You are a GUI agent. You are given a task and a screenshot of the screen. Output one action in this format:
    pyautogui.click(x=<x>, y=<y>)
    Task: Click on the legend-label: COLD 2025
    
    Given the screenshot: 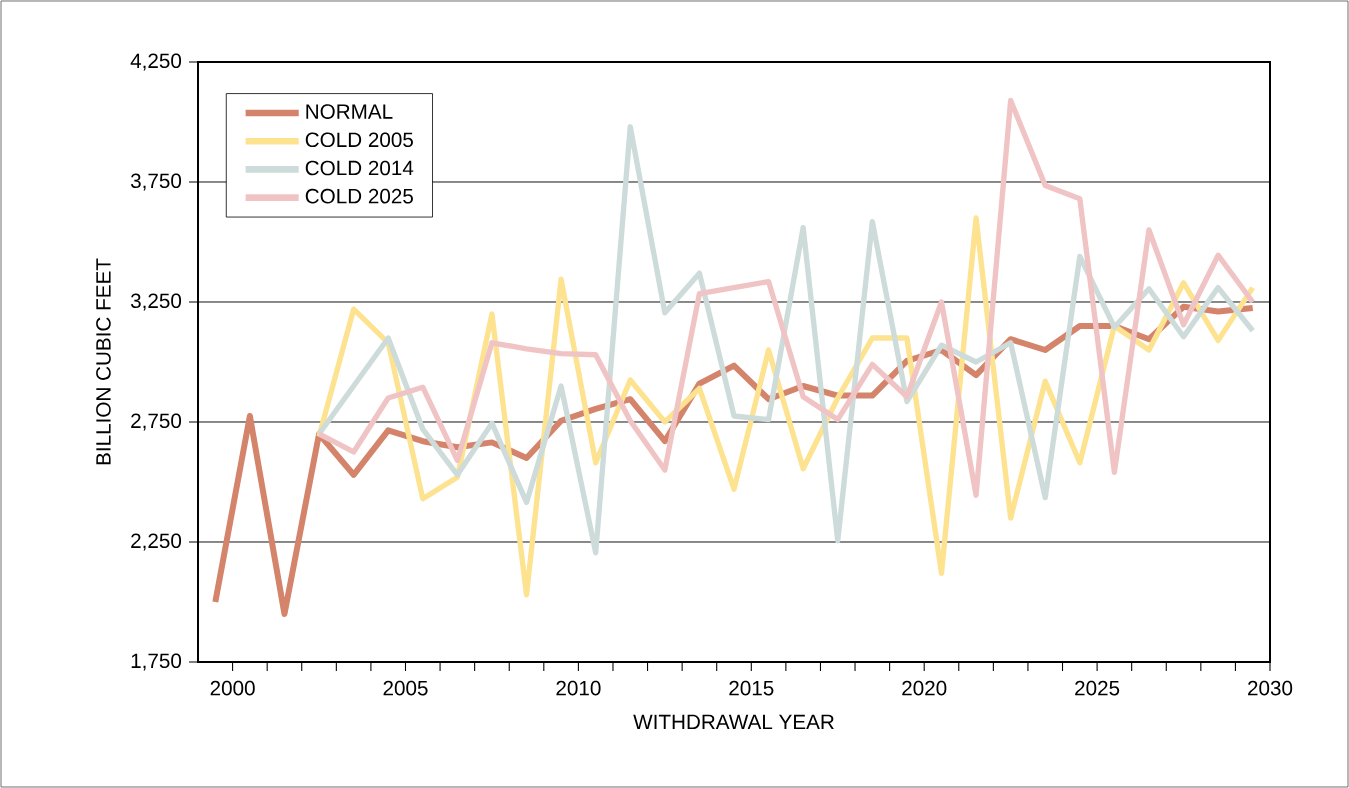 What is the action you would take?
    pyautogui.click(x=359, y=196)
    